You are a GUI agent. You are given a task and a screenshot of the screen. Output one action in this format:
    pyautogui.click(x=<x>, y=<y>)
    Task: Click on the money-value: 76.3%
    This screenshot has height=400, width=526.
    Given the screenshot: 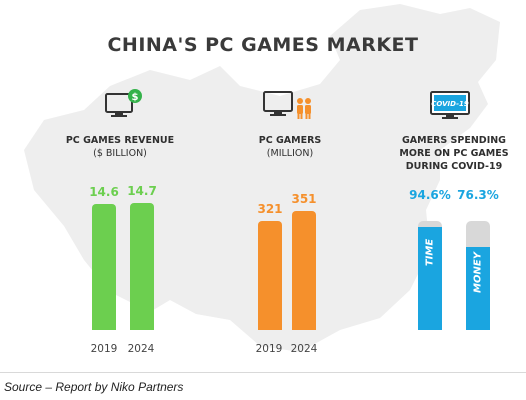 What is the action you would take?
    pyautogui.click(x=478, y=195)
    